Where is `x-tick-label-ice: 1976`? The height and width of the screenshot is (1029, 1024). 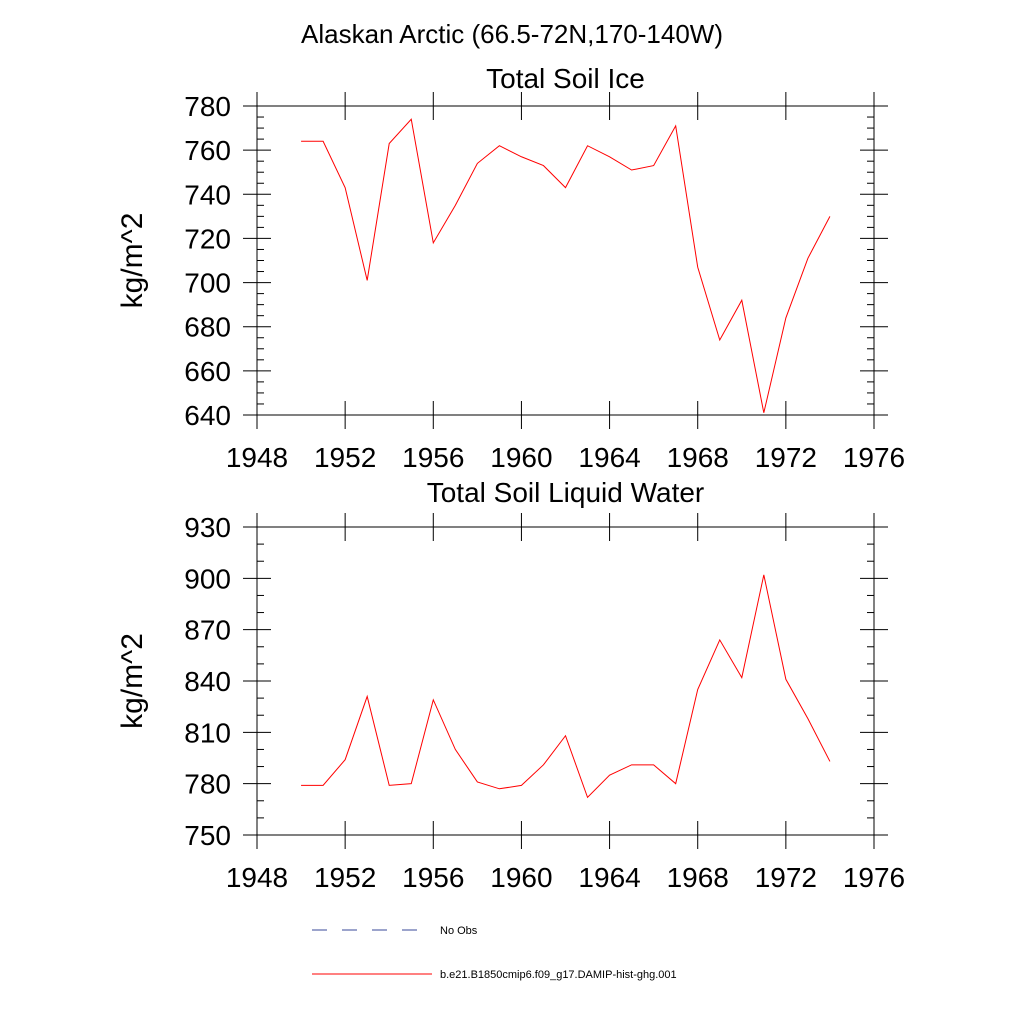 x-tick-label-ice: 1976 is located at coordinates (874, 457).